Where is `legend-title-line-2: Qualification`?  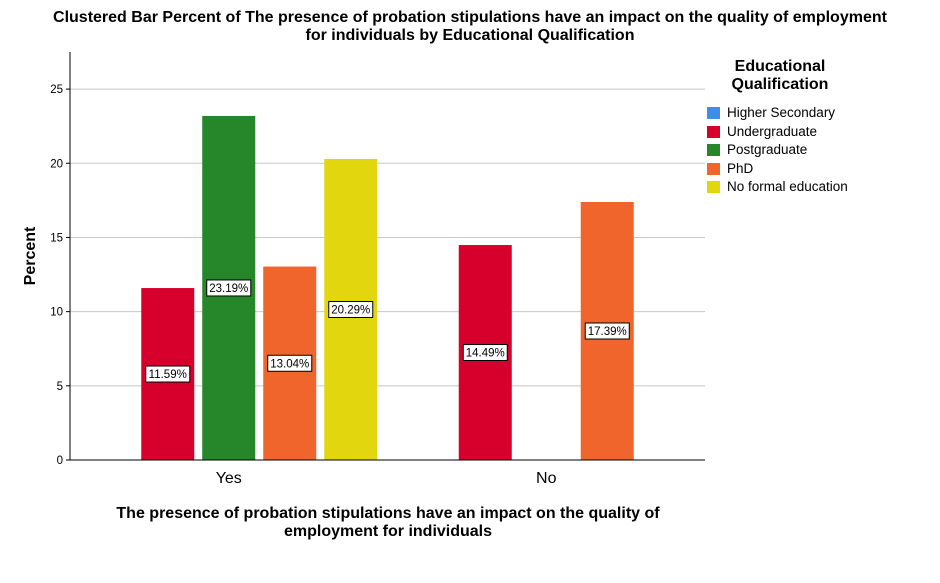 legend-title-line-2: Qualification is located at coordinates (780, 84).